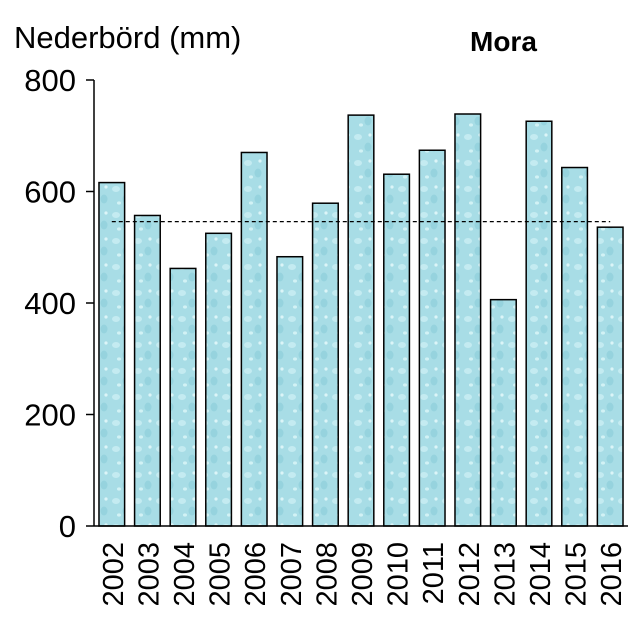  What do you see at coordinates (290, 391) in the screenshot?
I see `bar-2007` at bounding box center [290, 391].